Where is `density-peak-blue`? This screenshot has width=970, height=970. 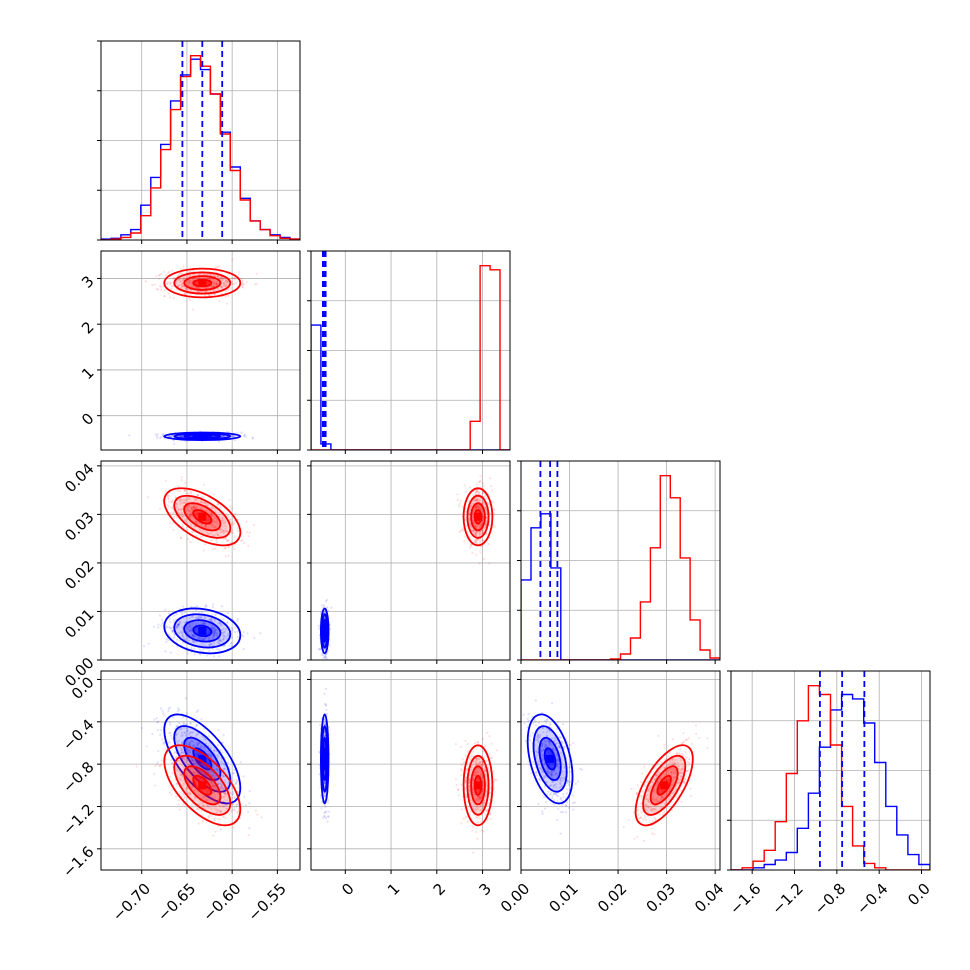
density-peak-blue is located at coordinates (324, 630).